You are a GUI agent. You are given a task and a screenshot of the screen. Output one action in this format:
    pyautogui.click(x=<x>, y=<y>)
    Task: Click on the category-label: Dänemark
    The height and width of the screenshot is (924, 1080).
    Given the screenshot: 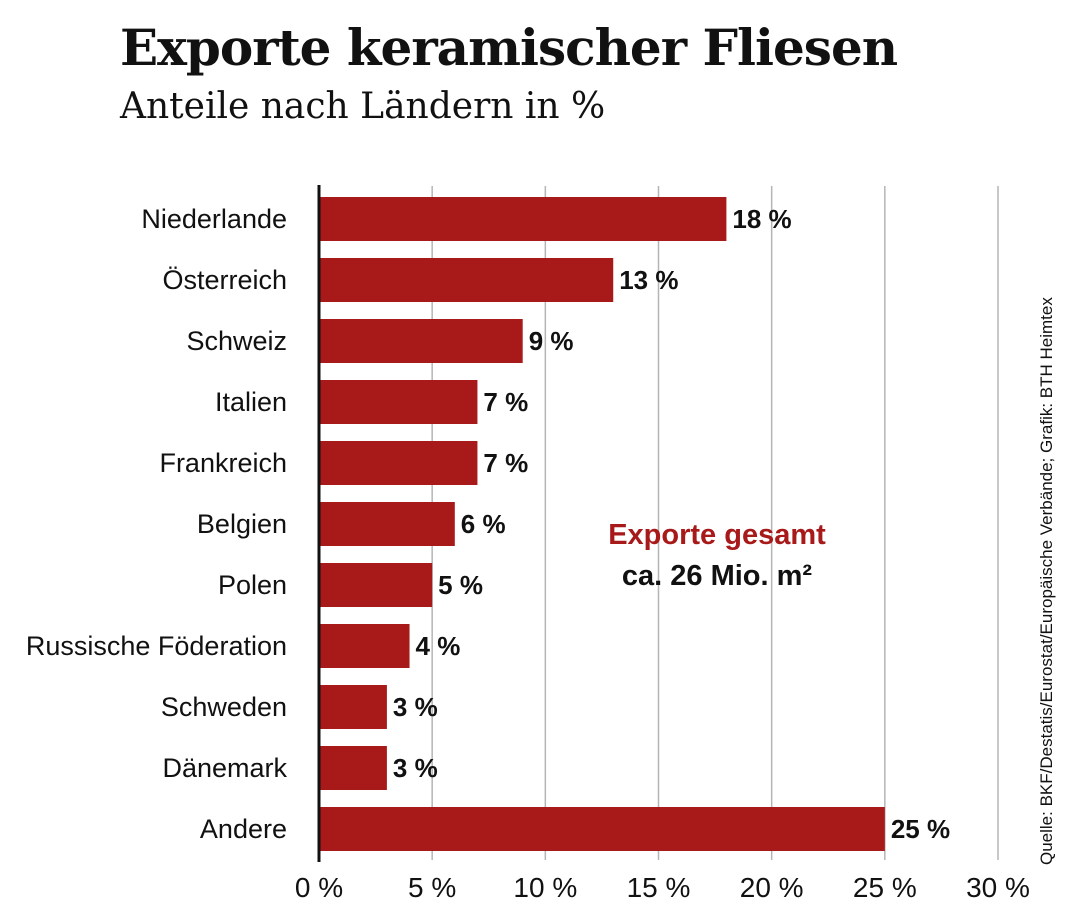 What is the action you would take?
    pyautogui.click(x=224, y=768)
    